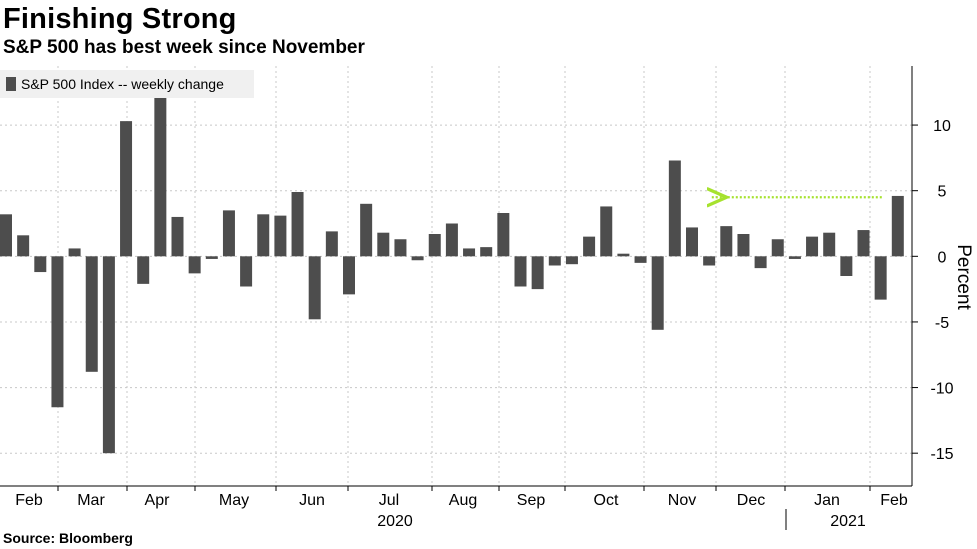  Describe the element at coordinates (312, 500) in the screenshot. I see `x-tick-label: Jun` at that location.